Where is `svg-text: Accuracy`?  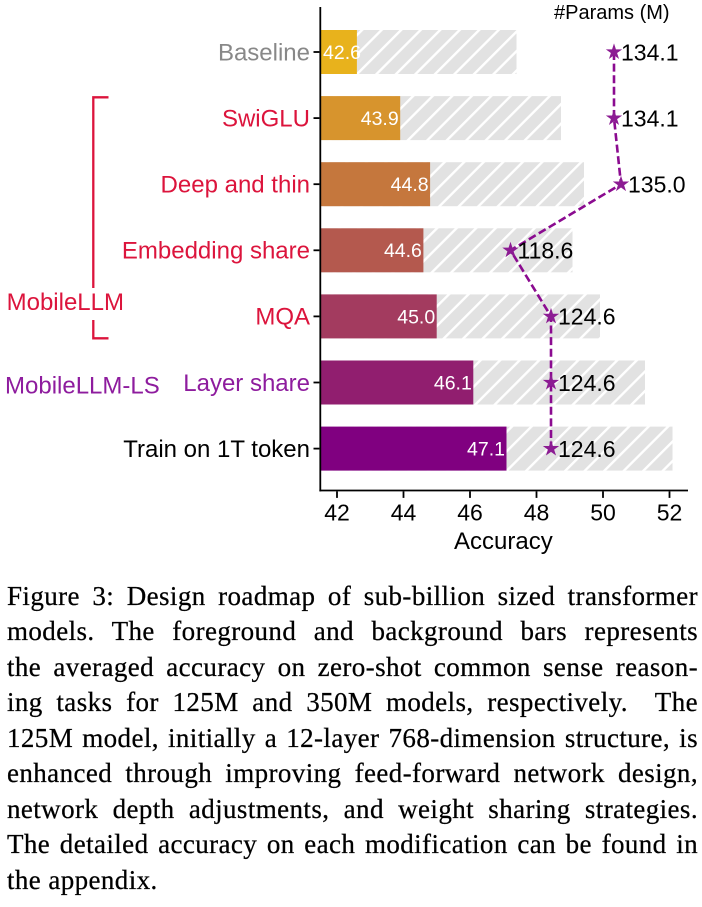
svg-text: Accuracy is located at coordinates (503, 541).